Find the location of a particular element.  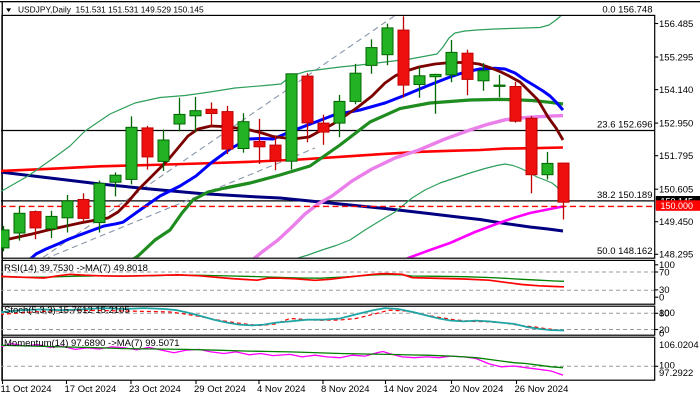

svg-text: 8 Nov 2024 is located at coordinates (345, 389).